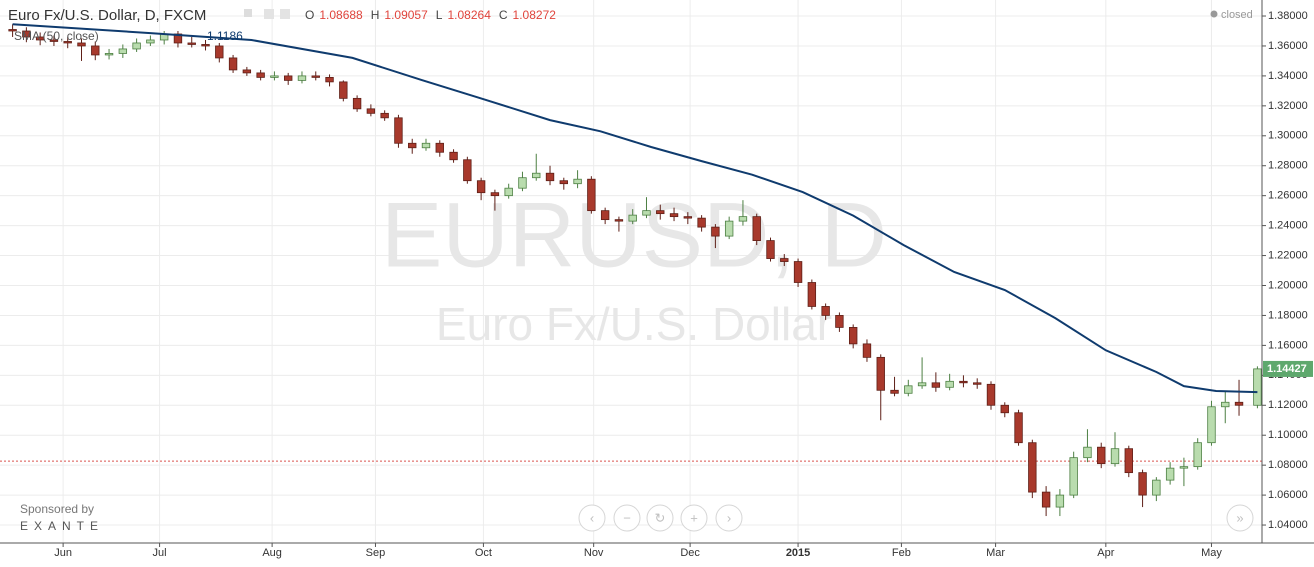  Describe the element at coordinates (1288, 525) in the screenshot. I see `y-tick-label: 1.04000` at that location.